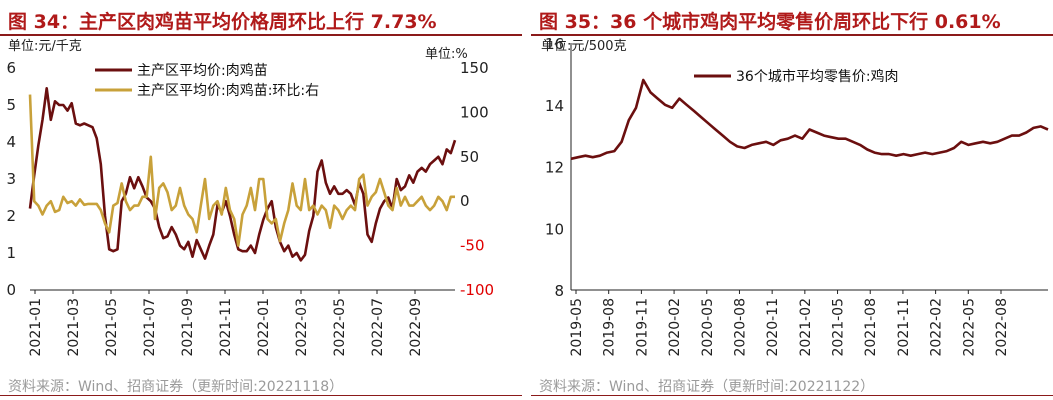  I want to click on source-note: 资料来源：Wind、招商证券（更新时间:20221118）, so click(176, 387).